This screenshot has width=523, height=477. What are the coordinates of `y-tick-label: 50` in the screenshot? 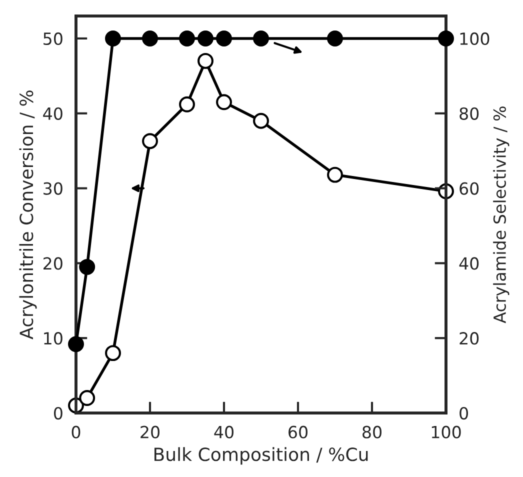 It's located at (53, 39).